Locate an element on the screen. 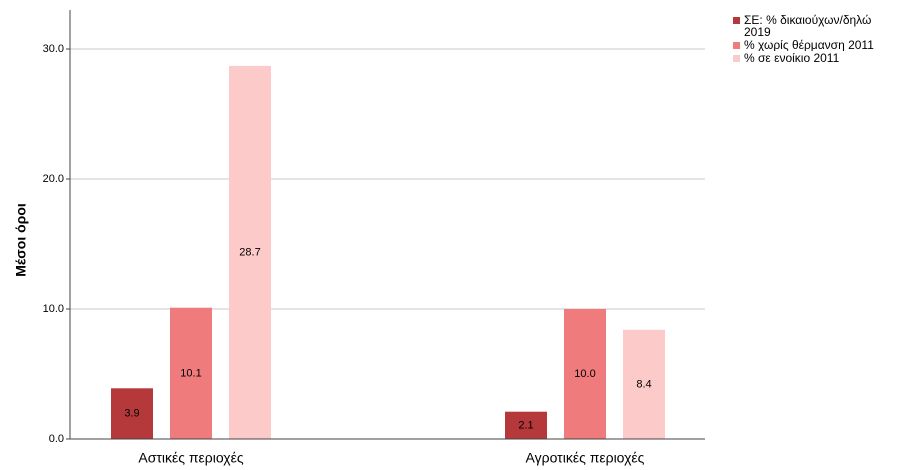  data-label: 10.0 is located at coordinates (584, 374).